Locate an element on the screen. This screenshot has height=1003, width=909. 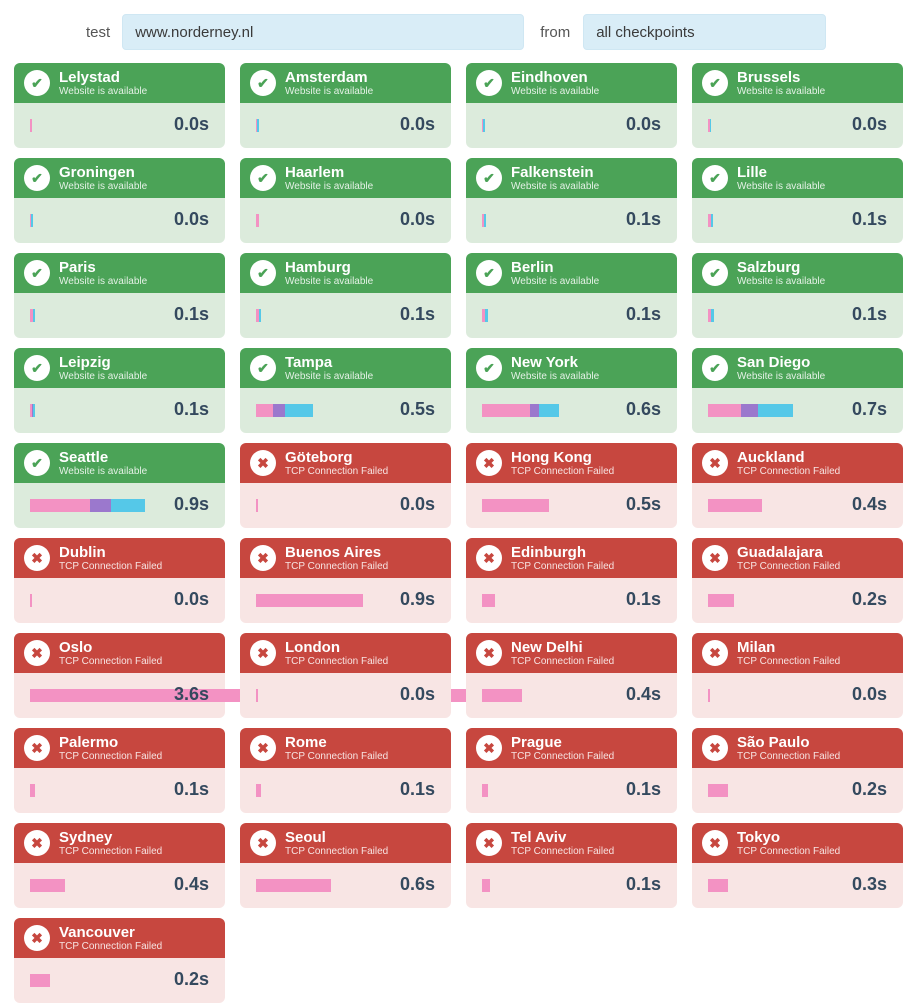
card-header: ✔ New York Website is available is located at coordinates (571, 368).